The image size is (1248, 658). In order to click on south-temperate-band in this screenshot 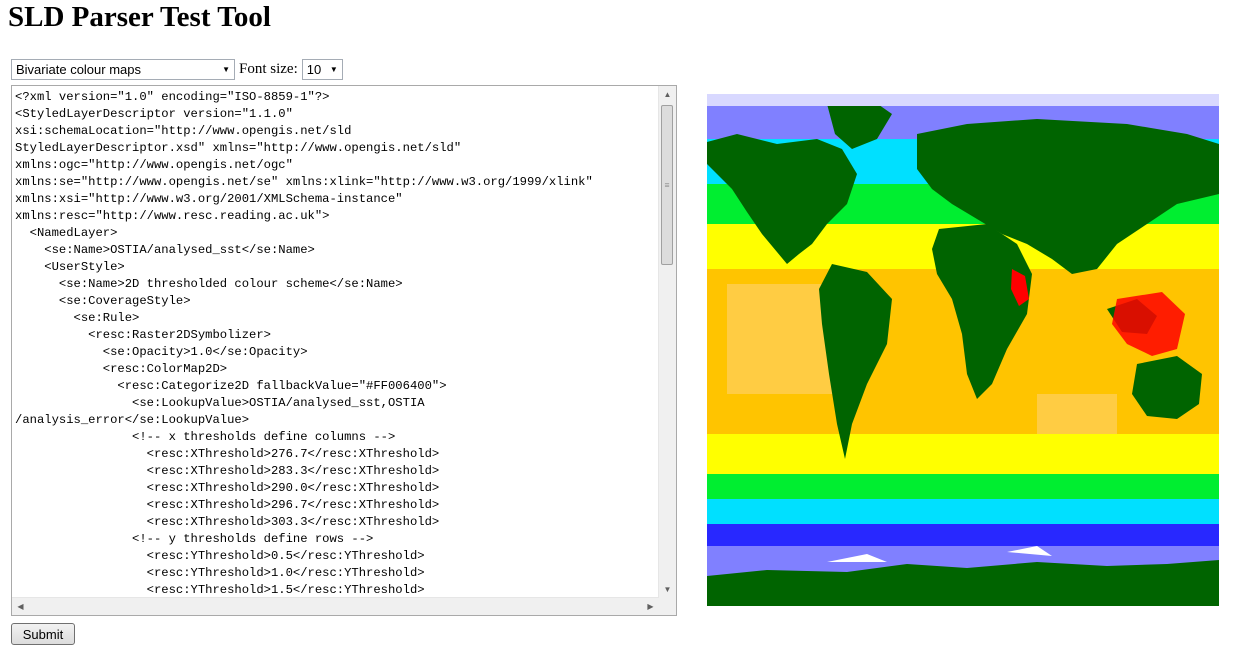, I will do `click(963, 486)`.